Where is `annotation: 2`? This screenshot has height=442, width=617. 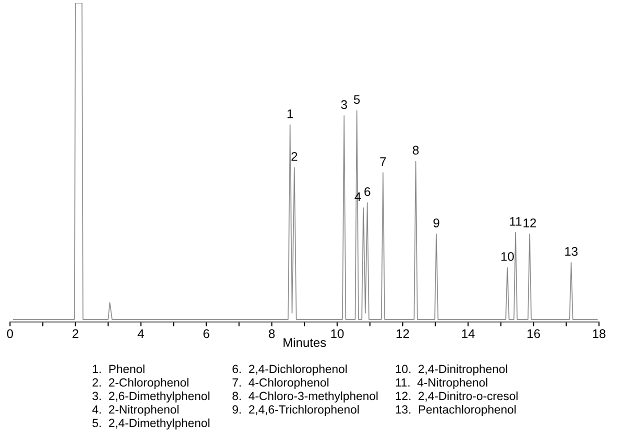
annotation: 2 is located at coordinates (295, 156).